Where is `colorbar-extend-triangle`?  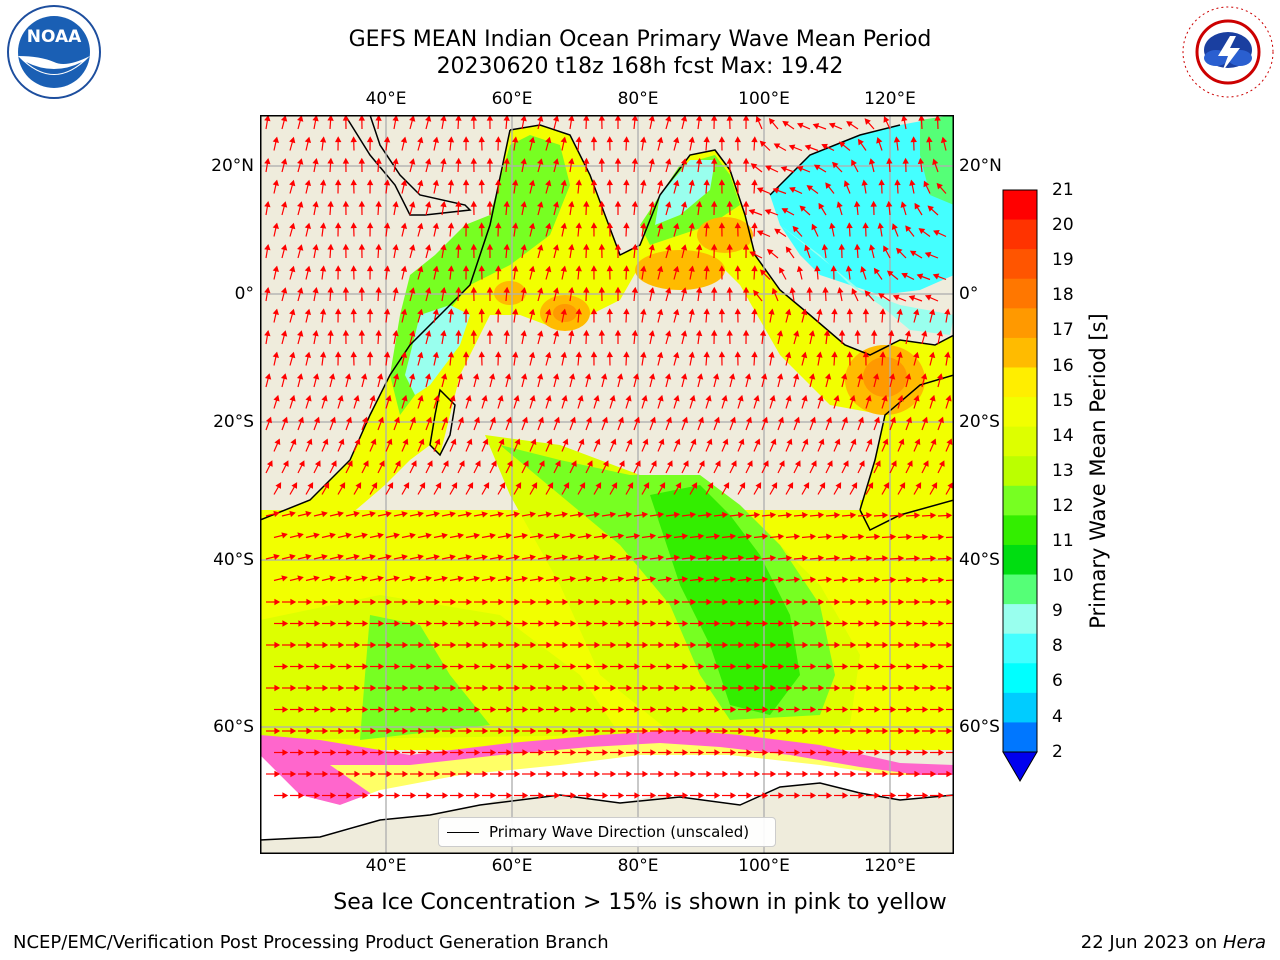 colorbar-extend-triangle is located at coordinates (1020, 766).